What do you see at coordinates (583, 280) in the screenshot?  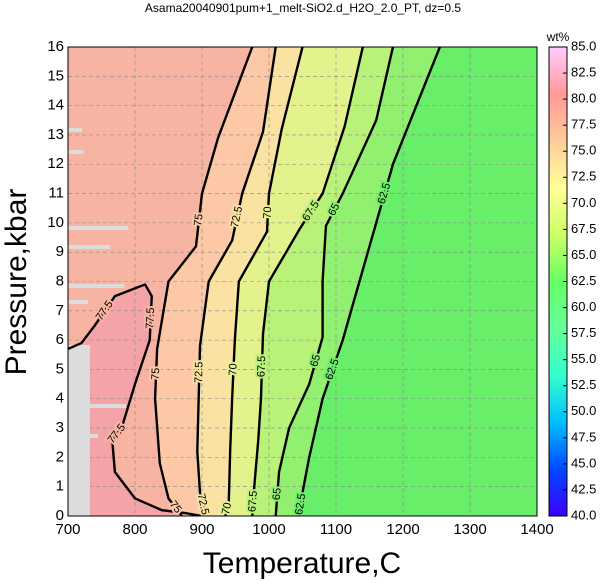 I see `colorbar-tick-label: 62.5` at bounding box center [583, 280].